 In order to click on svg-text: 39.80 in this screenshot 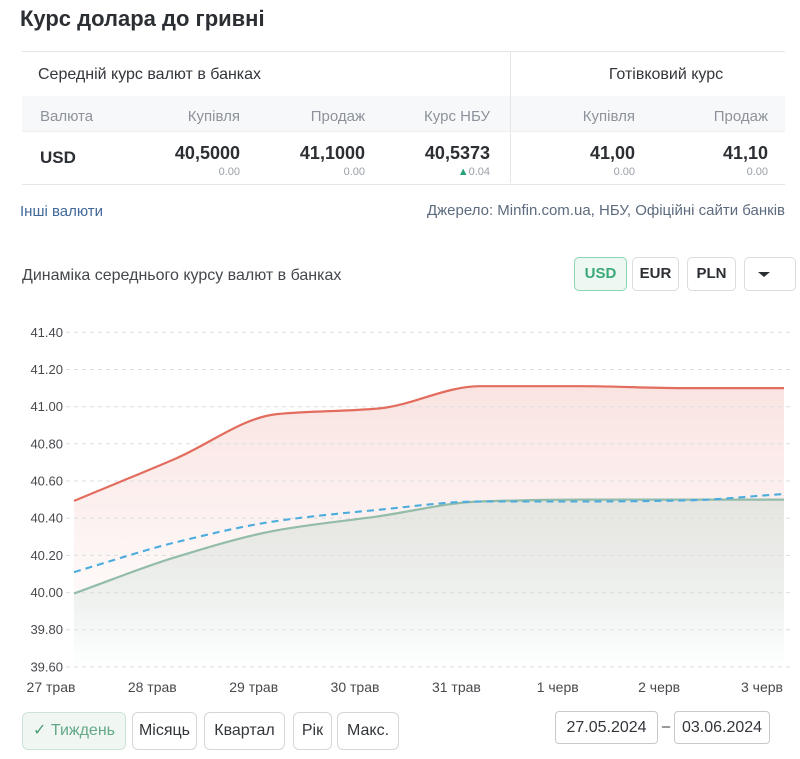, I will do `click(46, 629)`.